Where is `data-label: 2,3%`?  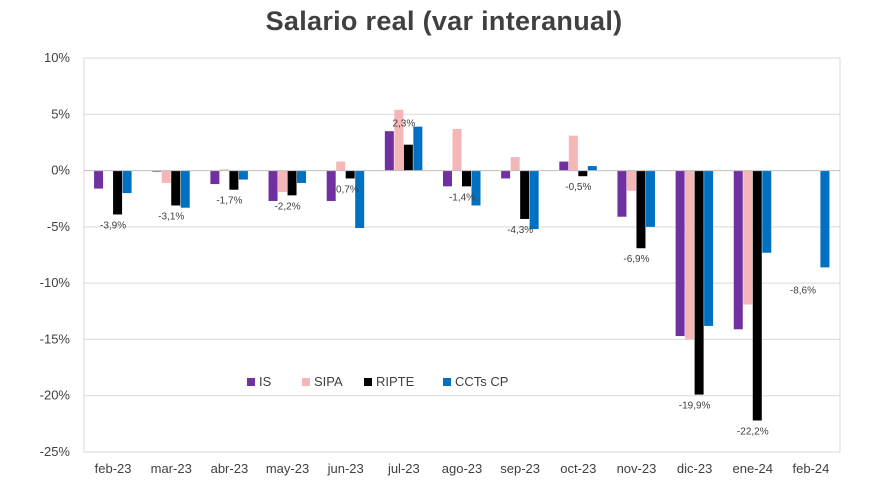 data-label: 2,3% is located at coordinates (403, 124).